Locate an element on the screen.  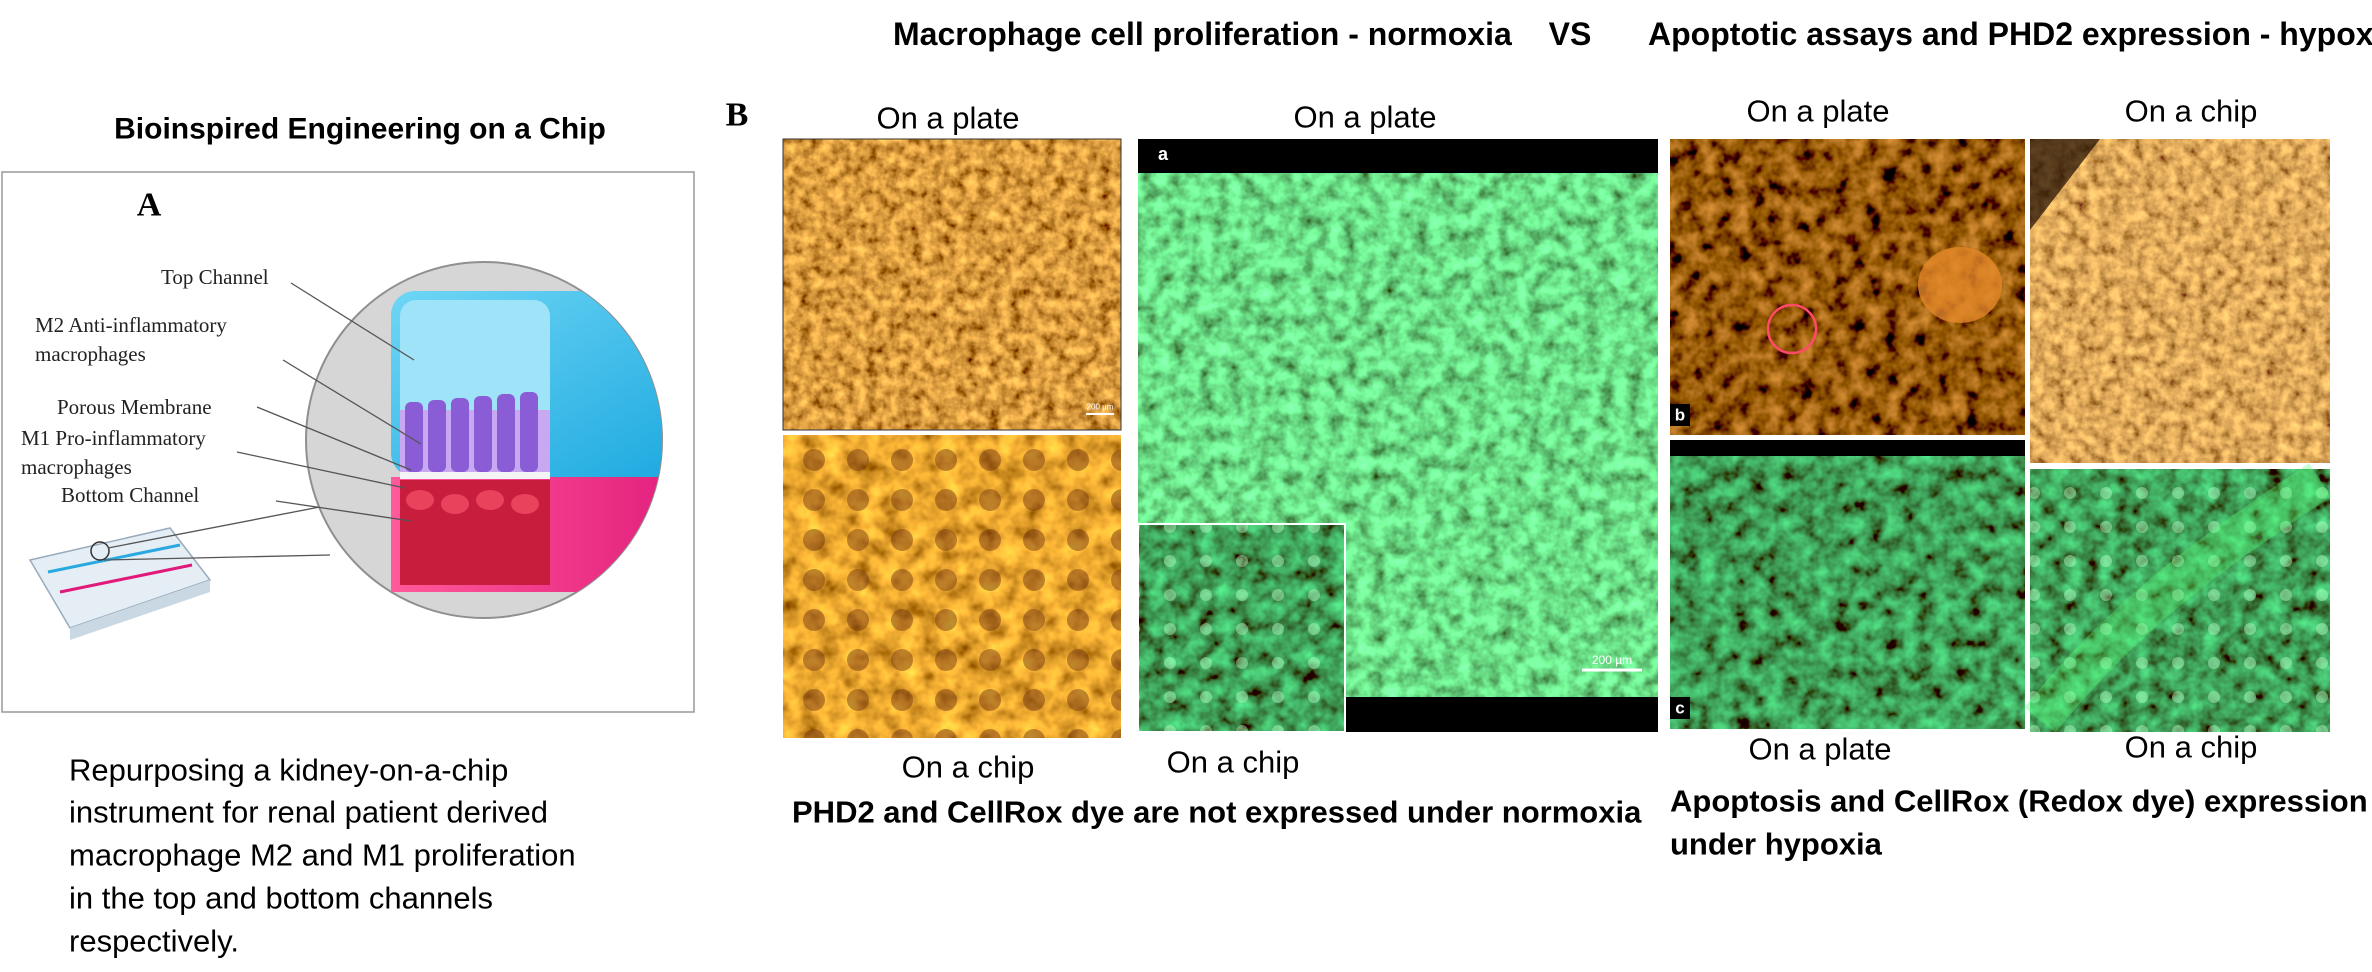
image-border is located at coordinates (952, 284).